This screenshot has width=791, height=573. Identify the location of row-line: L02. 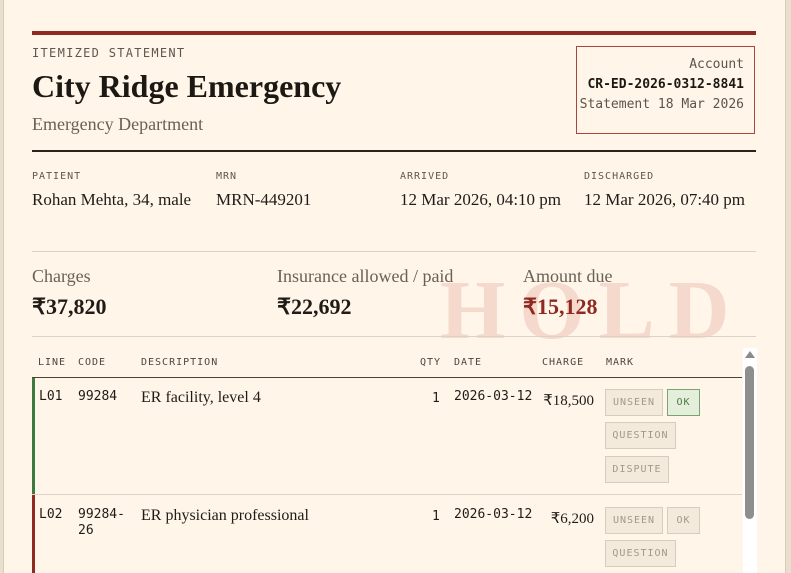
(51, 514).